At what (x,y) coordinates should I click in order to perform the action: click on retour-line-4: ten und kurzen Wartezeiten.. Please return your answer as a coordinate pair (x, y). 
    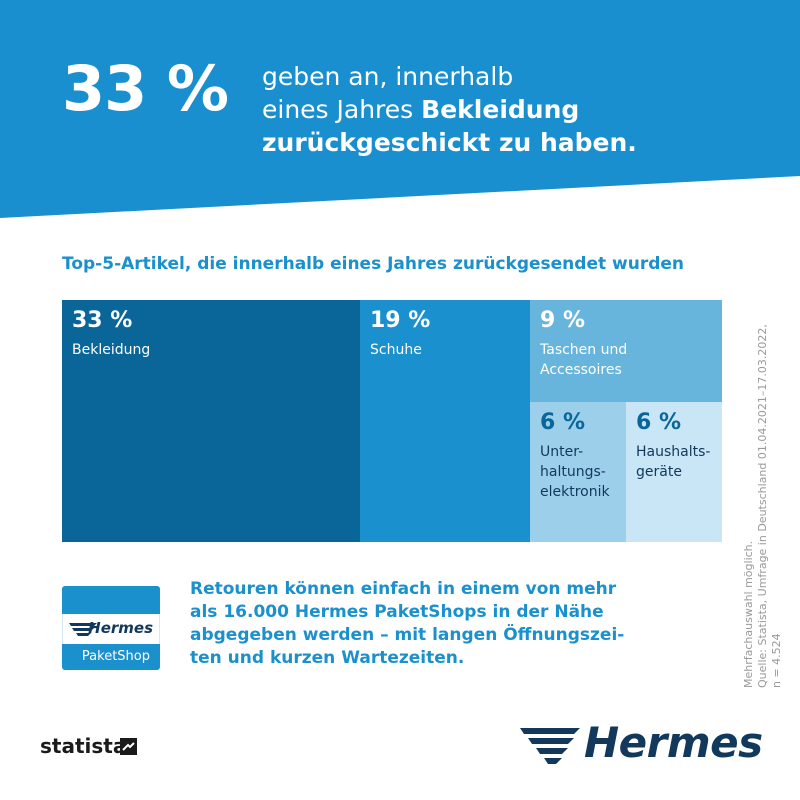
    Looking at the image, I should click on (327, 658).